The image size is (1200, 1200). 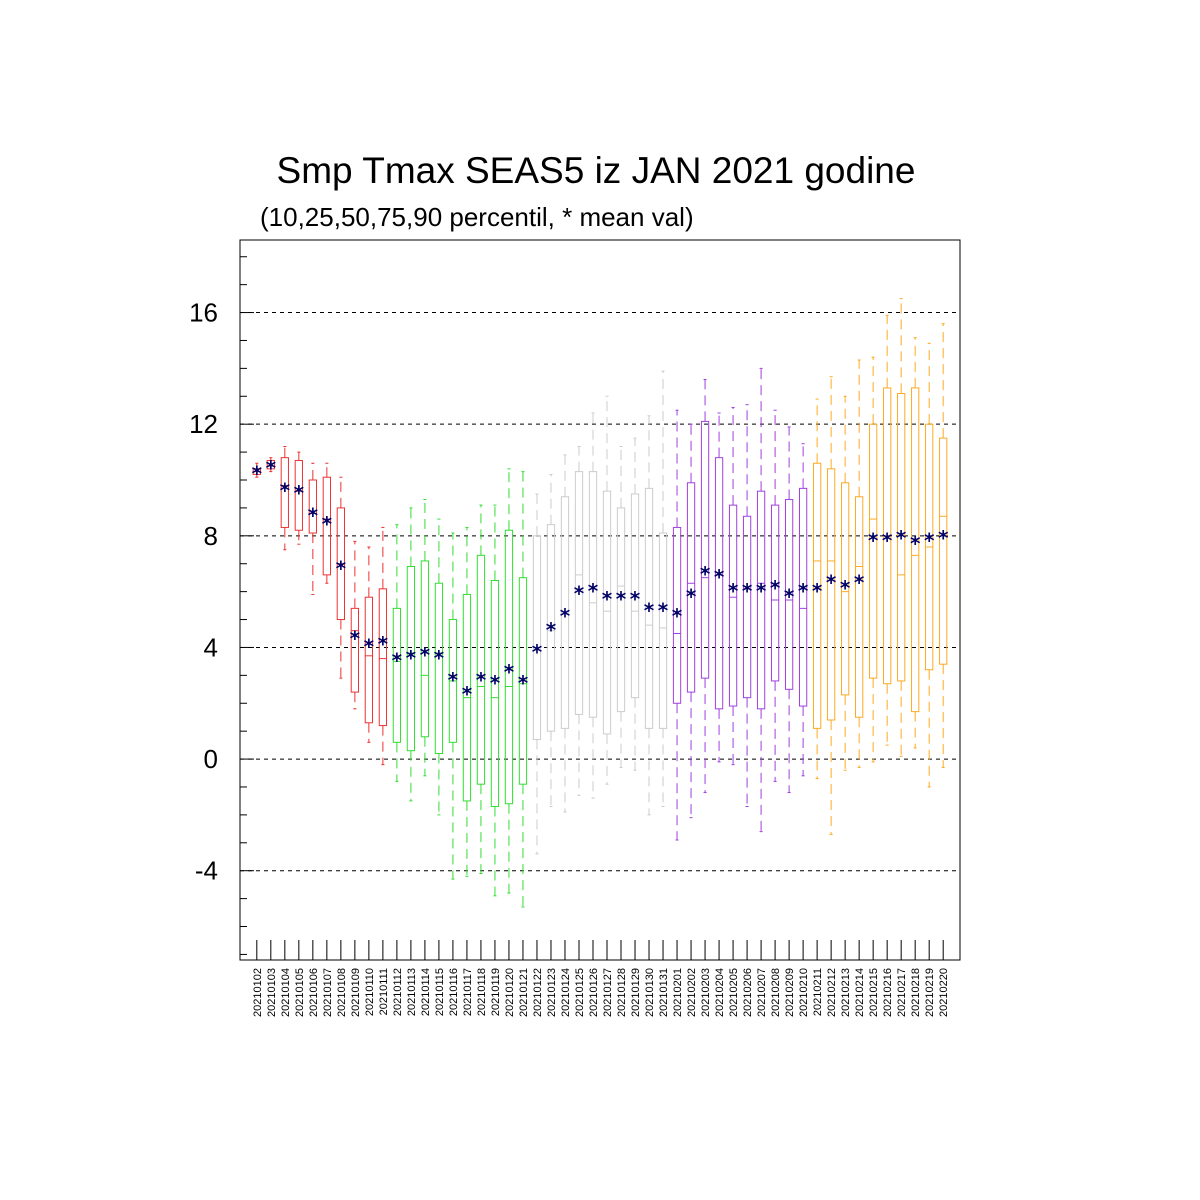 What do you see at coordinates (790, 992) in the screenshot?
I see `x-tick-label: 20210209` at bounding box center [790, 992].